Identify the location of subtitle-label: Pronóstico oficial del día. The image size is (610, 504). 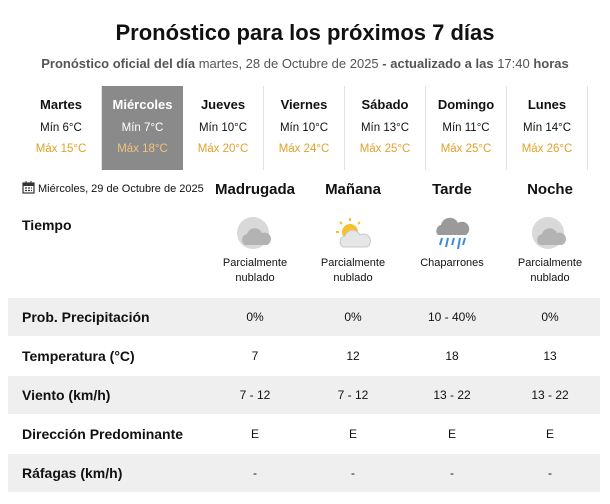
(118, 63).